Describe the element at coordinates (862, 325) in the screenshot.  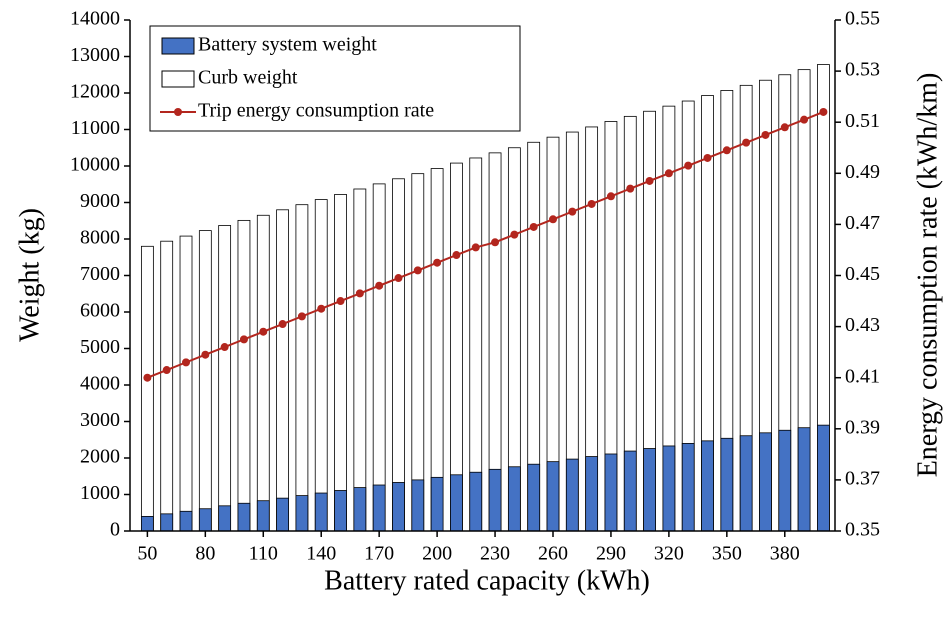
I see `y2-tick-label: 0.43` at that location.